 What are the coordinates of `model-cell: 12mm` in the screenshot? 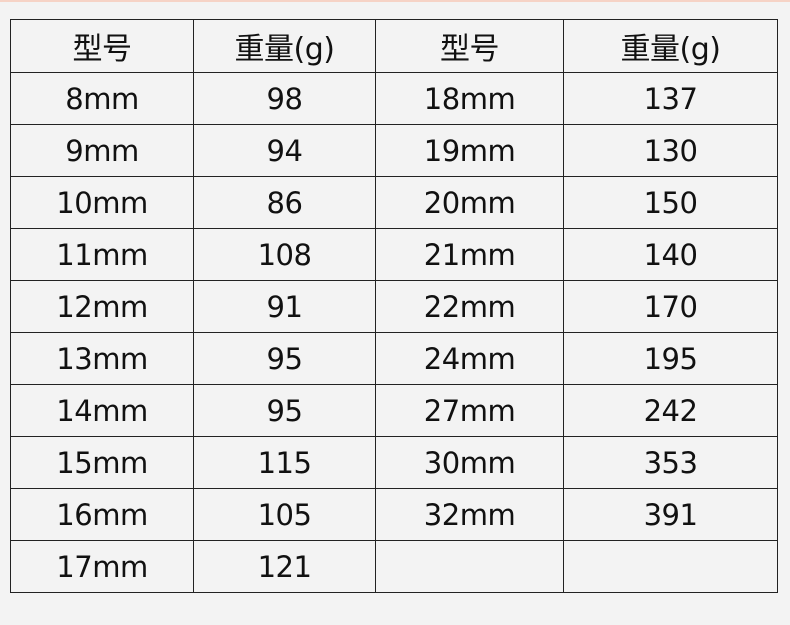 It's located at (102, 306).